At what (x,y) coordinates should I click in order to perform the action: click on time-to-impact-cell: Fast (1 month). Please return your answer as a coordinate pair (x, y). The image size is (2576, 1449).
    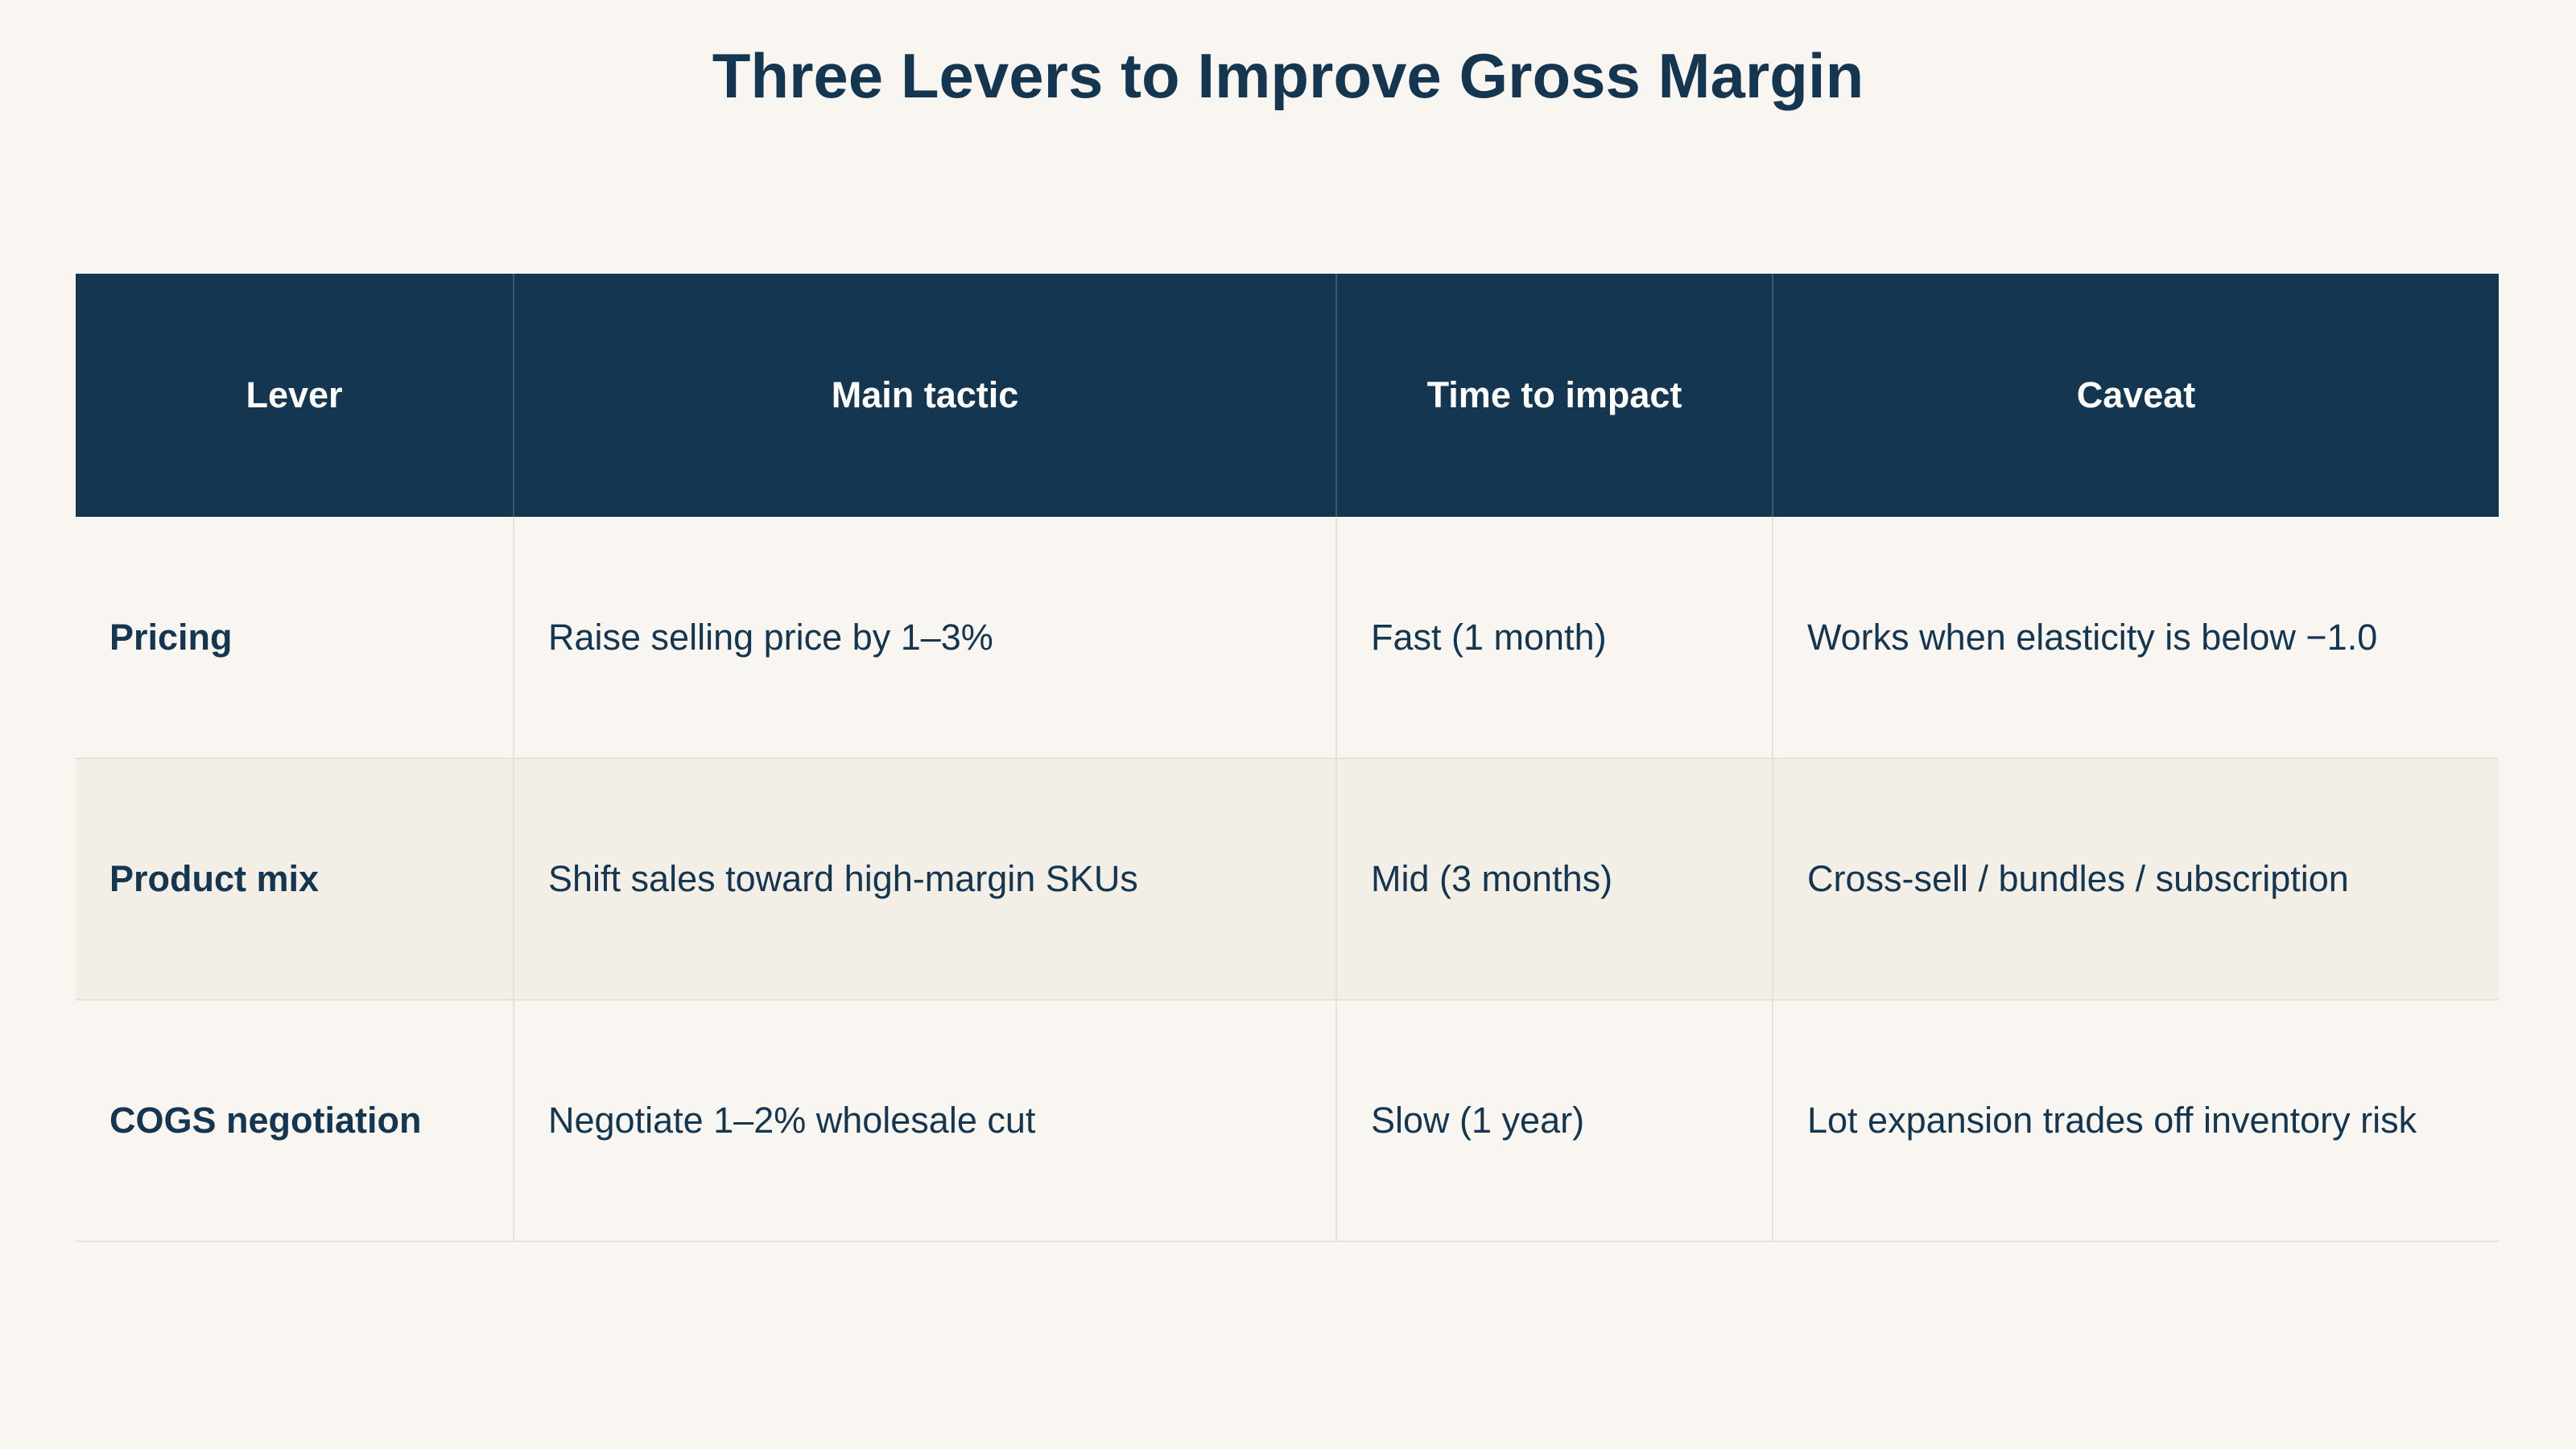
    Looking at the image, I should click on (1554, 638).